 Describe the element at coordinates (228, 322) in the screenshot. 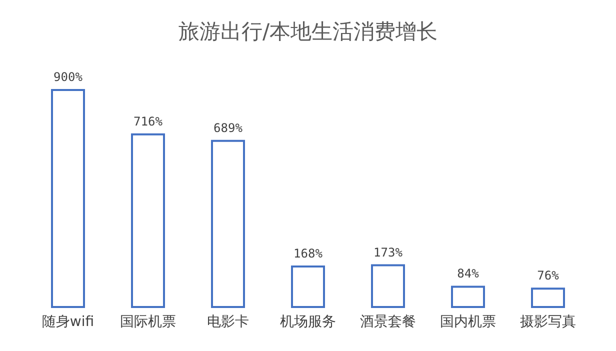

I see `x-tick-label: 电影卡` at that location.